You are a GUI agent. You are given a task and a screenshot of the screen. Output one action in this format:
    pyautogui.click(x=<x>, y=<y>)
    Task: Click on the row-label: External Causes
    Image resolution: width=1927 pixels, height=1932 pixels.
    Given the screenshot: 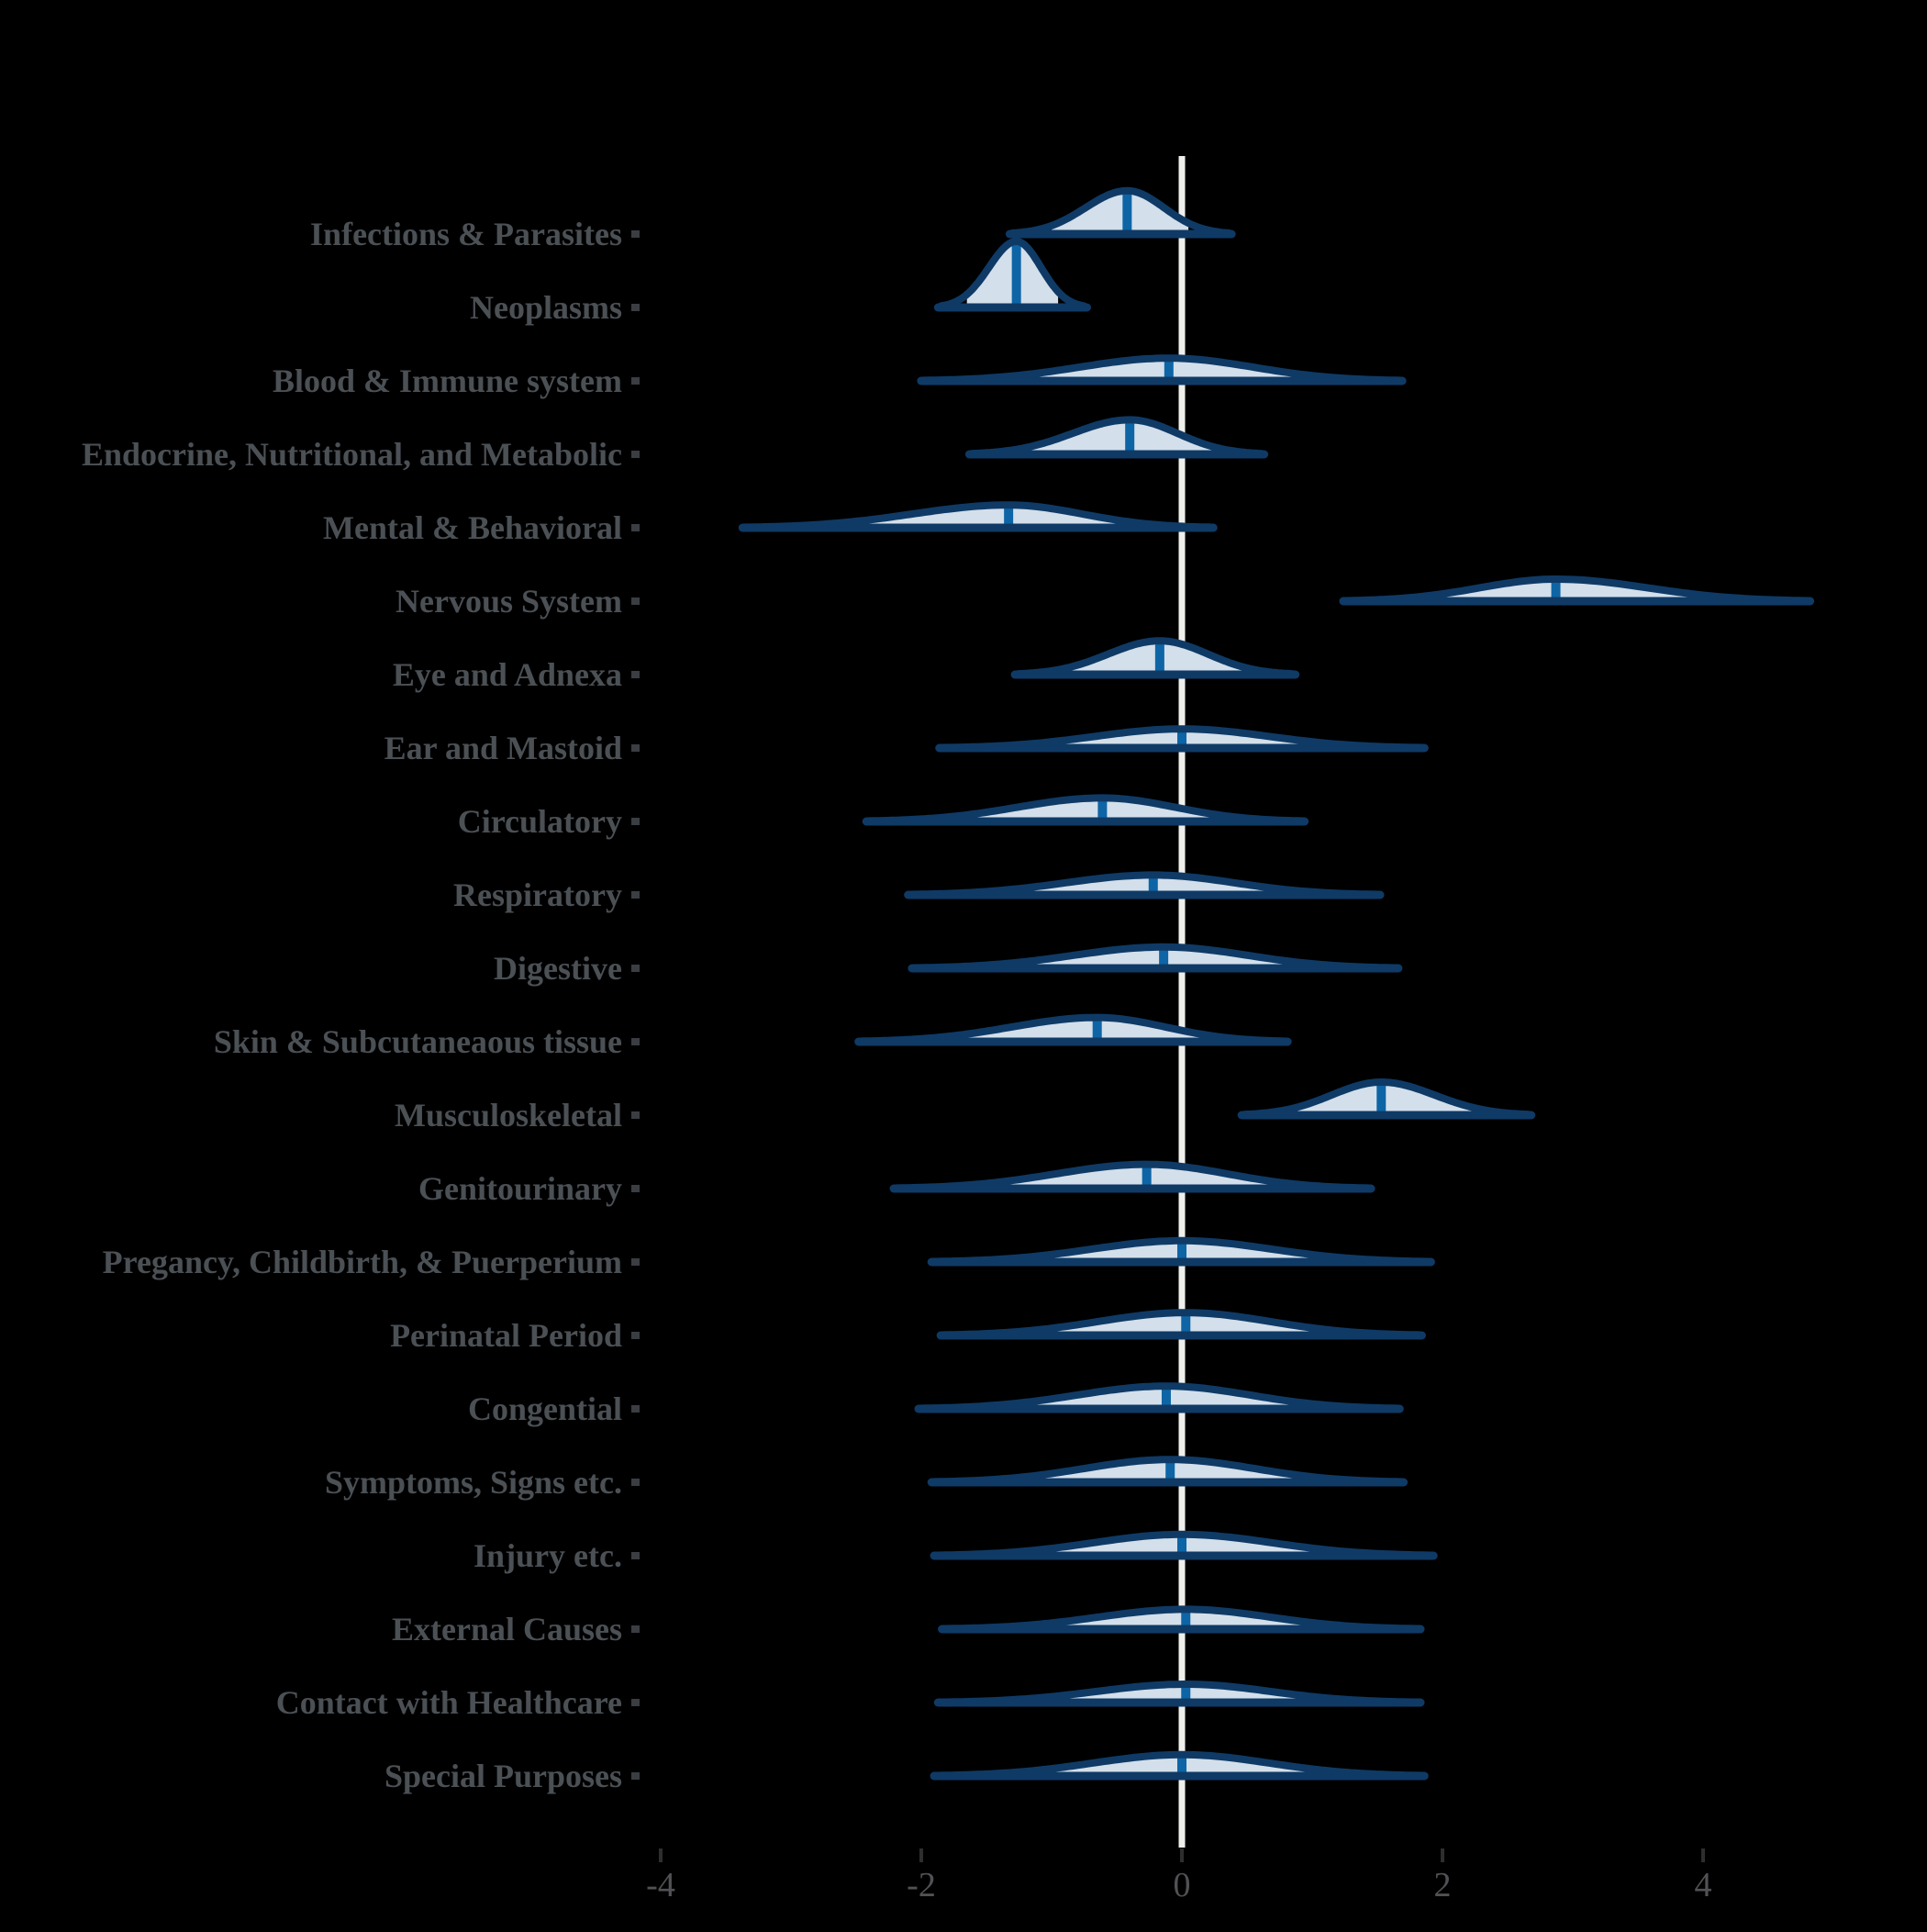 What is the action you would take?
    pyautogui.click(x=507, y=1629)
    